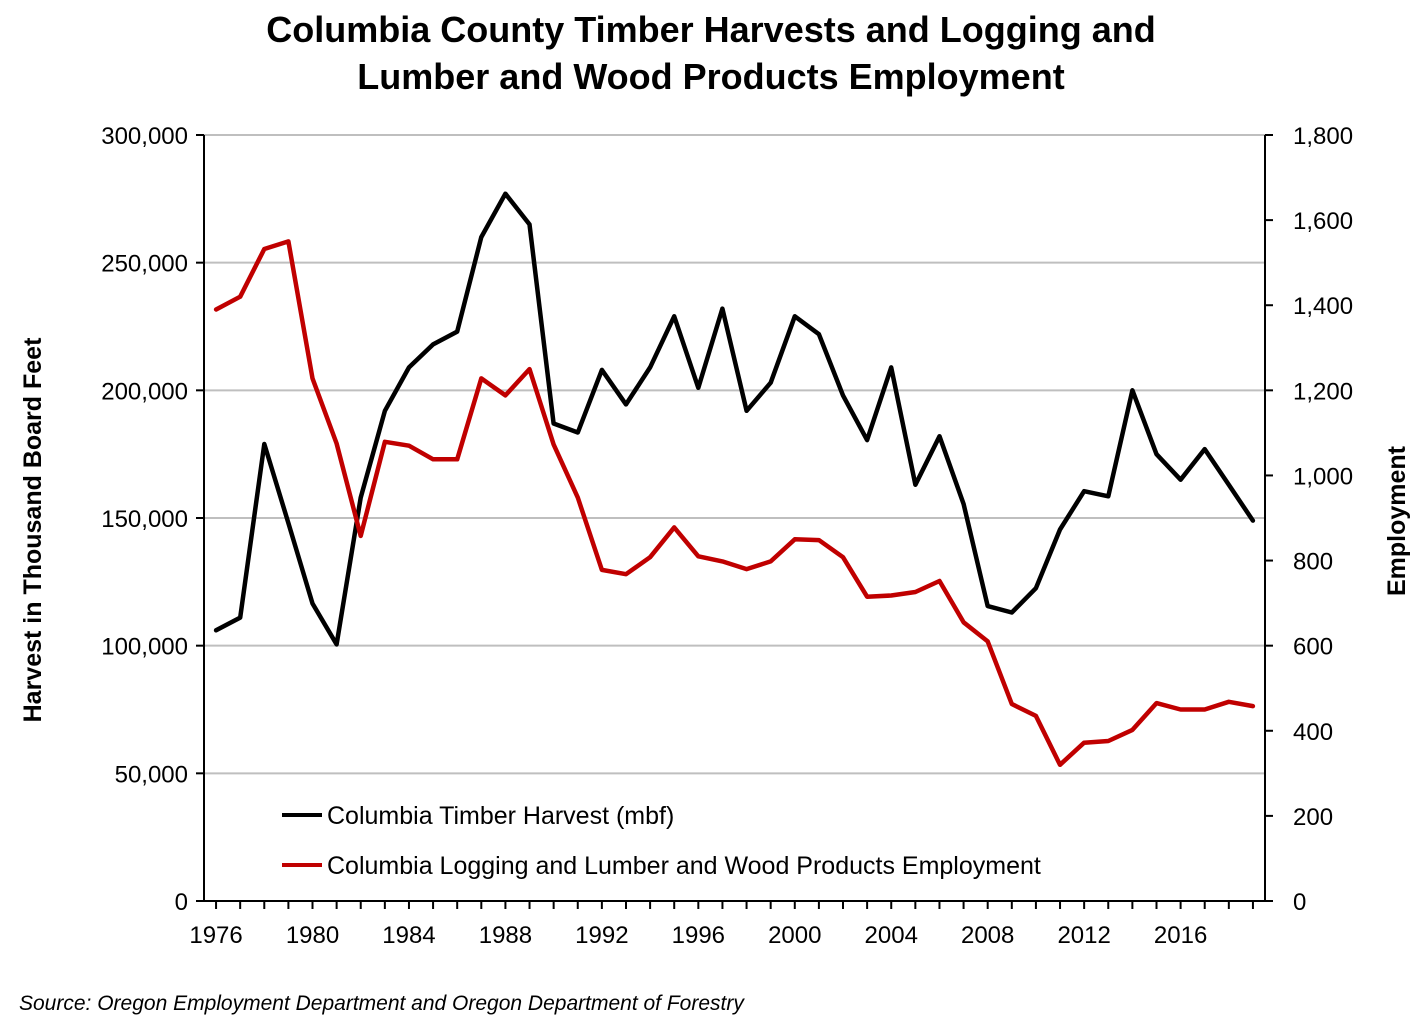 The width and height of the screenshot is (1422, 1032). What do you see at coordinates (1397, 520) in the screenshot?
I see `right-axis-label: Employment` at bounding box center [1397, 520].